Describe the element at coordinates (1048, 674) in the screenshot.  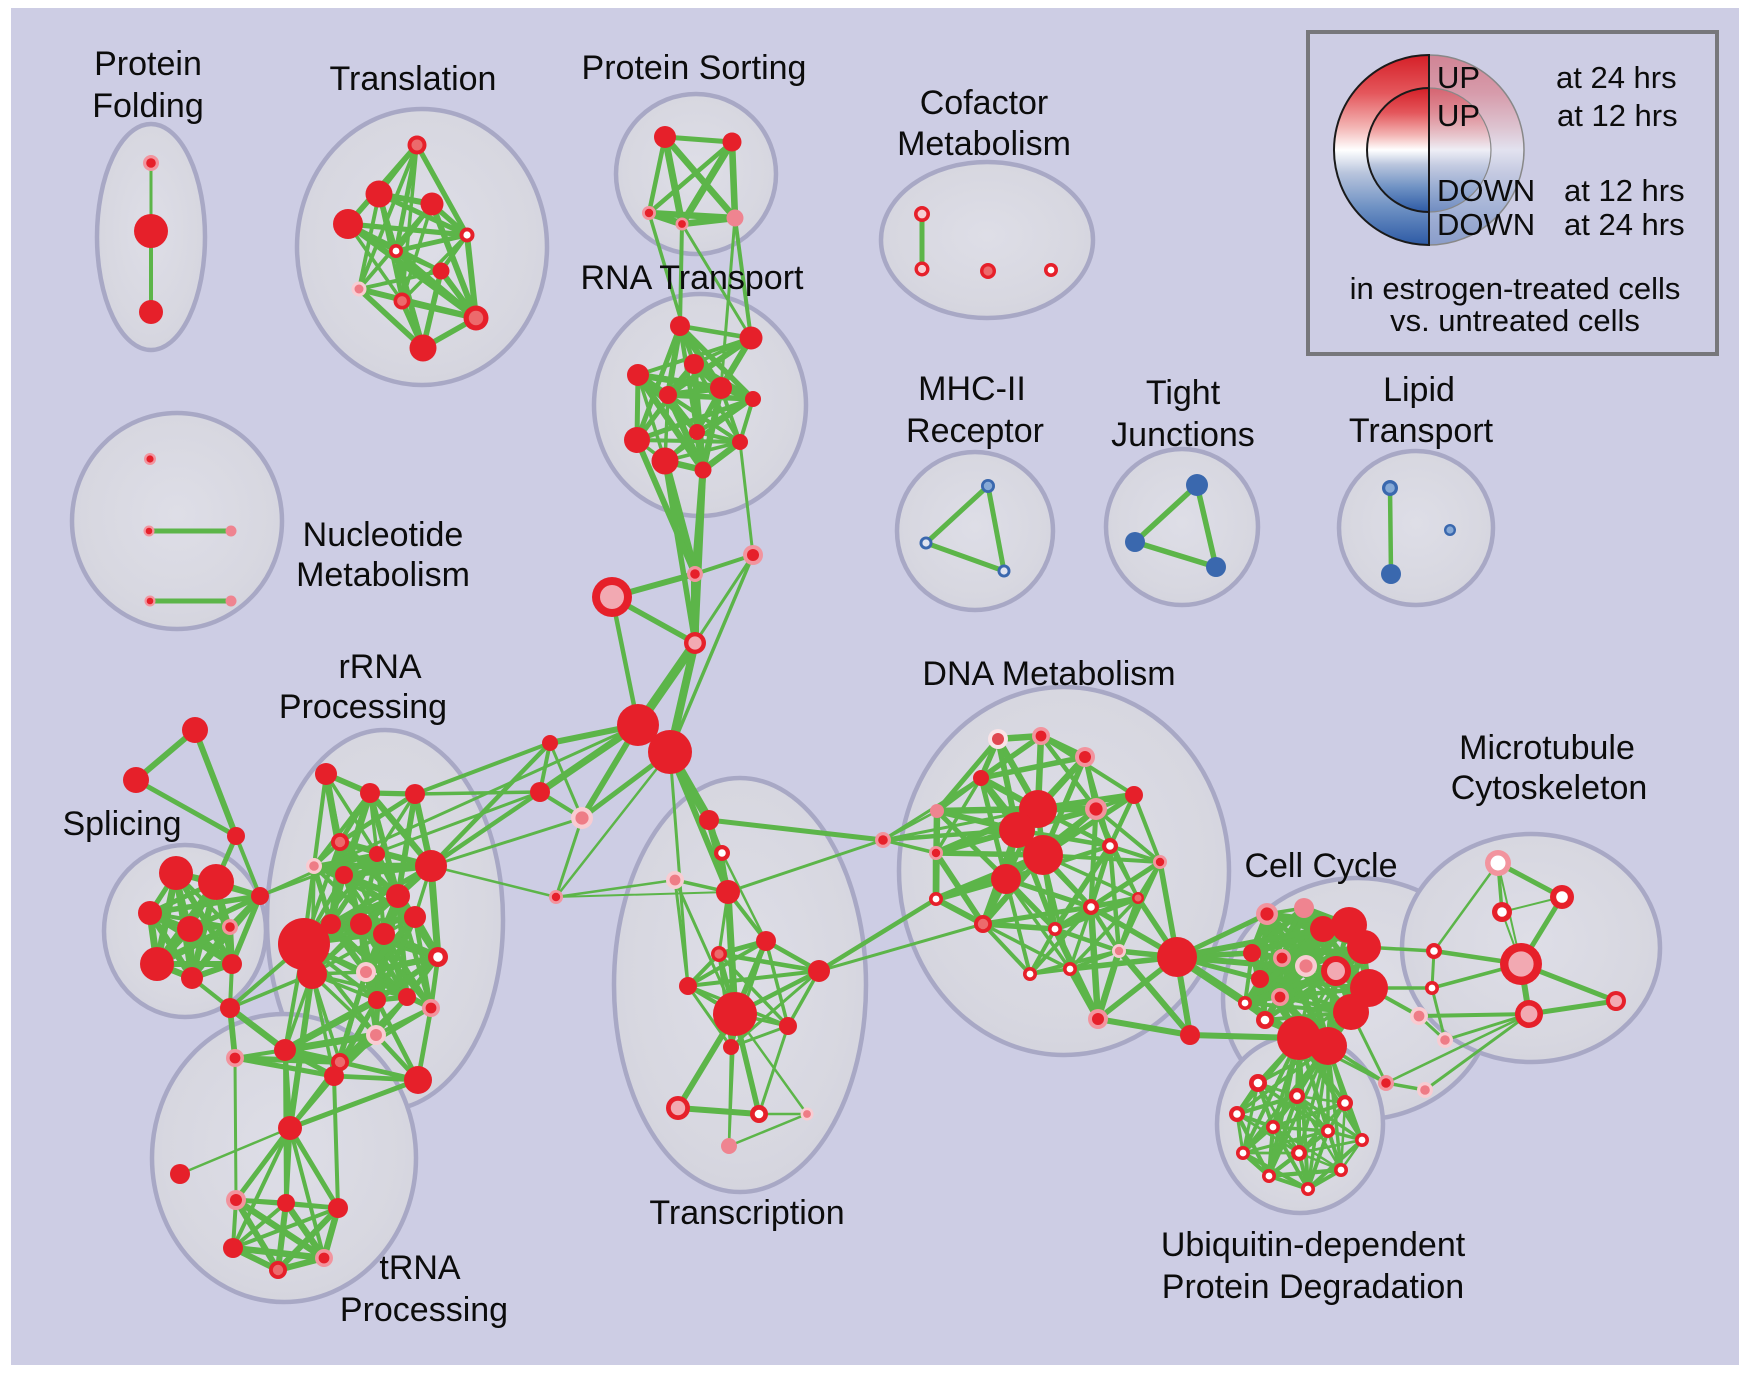
I see `svg-text: DNA Metabolism` at that location.